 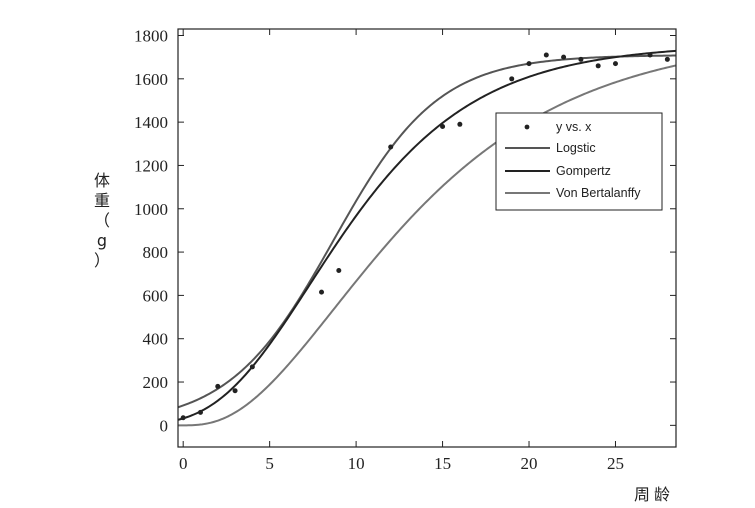 I want to click on x-tick-label: 20, so click(x=529, y=463).